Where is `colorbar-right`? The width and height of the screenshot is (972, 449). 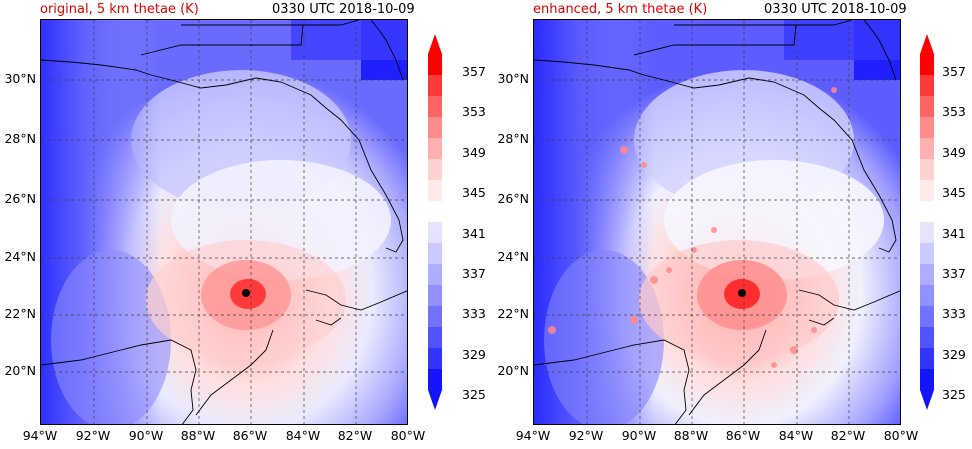
colorbar-right is located at coordinates (934, 222).